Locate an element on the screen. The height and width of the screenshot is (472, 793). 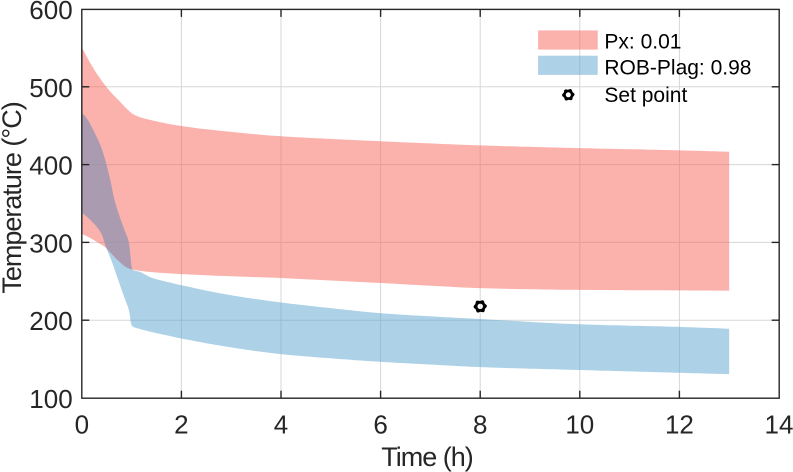
svg-text: 2 is located at coordinates (181, 424).